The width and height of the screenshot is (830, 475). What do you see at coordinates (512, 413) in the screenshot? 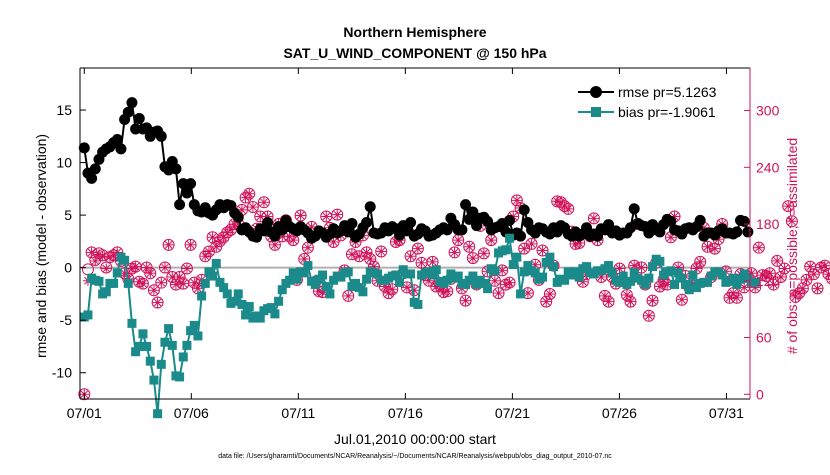
I see `x-tick-label: 07/21` at bounding box center [512, 413].